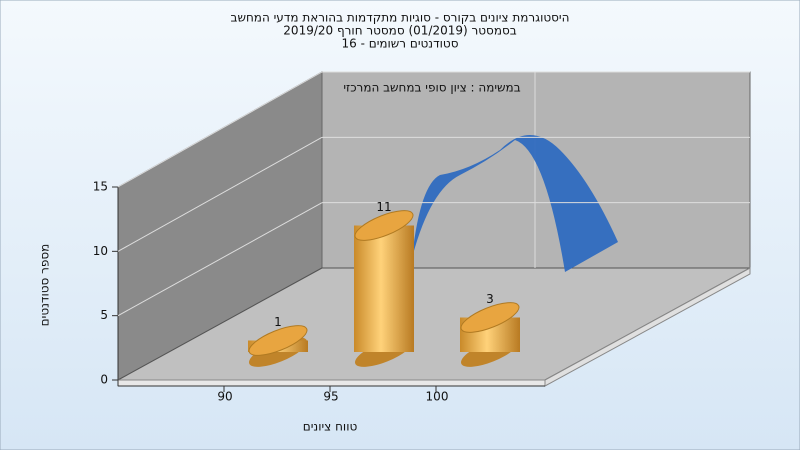 The image size is (800, 450). I want to click on y-tick-label: 10, so click(100, 251).